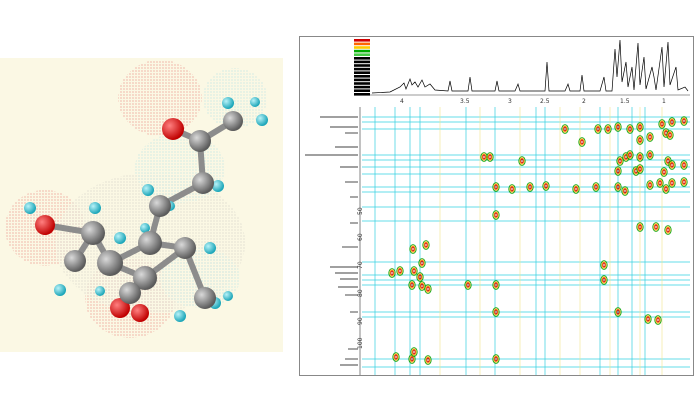  What do you see at coordinates (465, 101) in the screenshot?
I see `x-tick: 3.5` at bounding box center [465, 101].